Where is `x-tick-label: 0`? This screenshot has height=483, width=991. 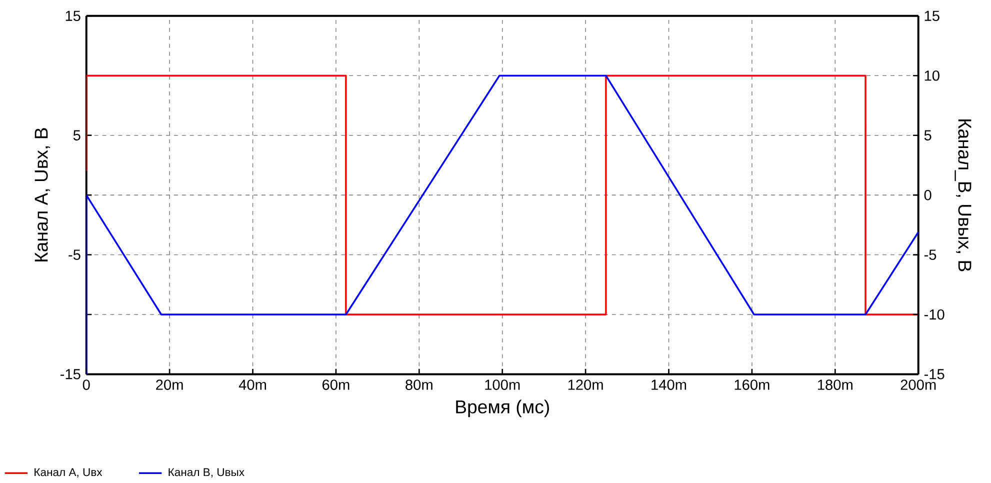 x-tick-label: 0 is located at coordinates (86, 384).